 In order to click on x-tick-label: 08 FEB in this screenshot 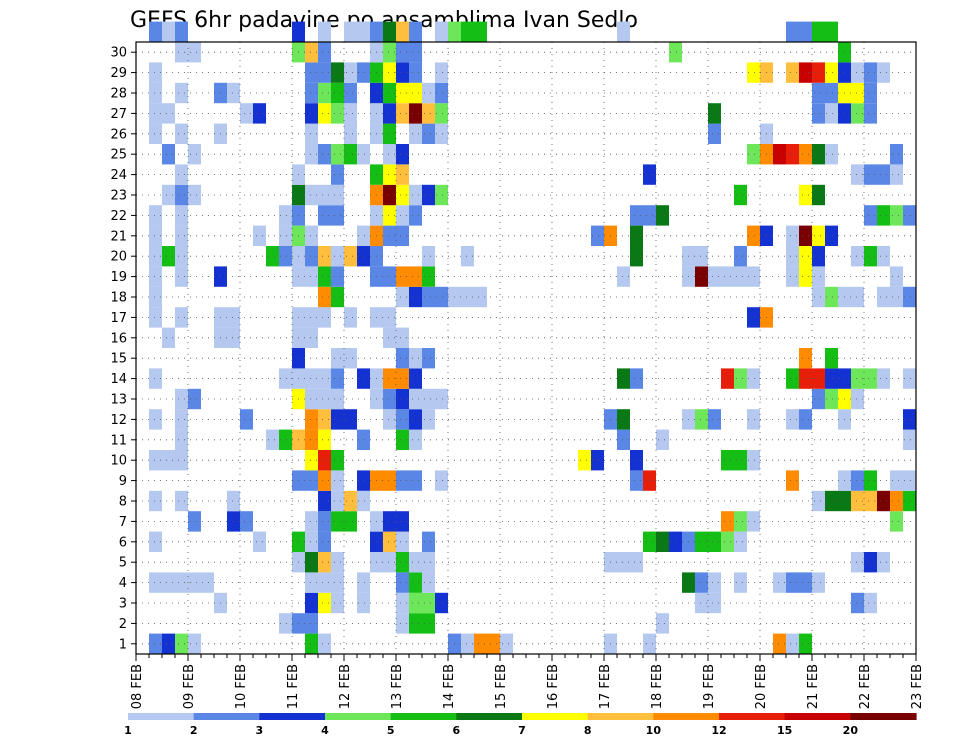, I will do `click(137, 686)`.